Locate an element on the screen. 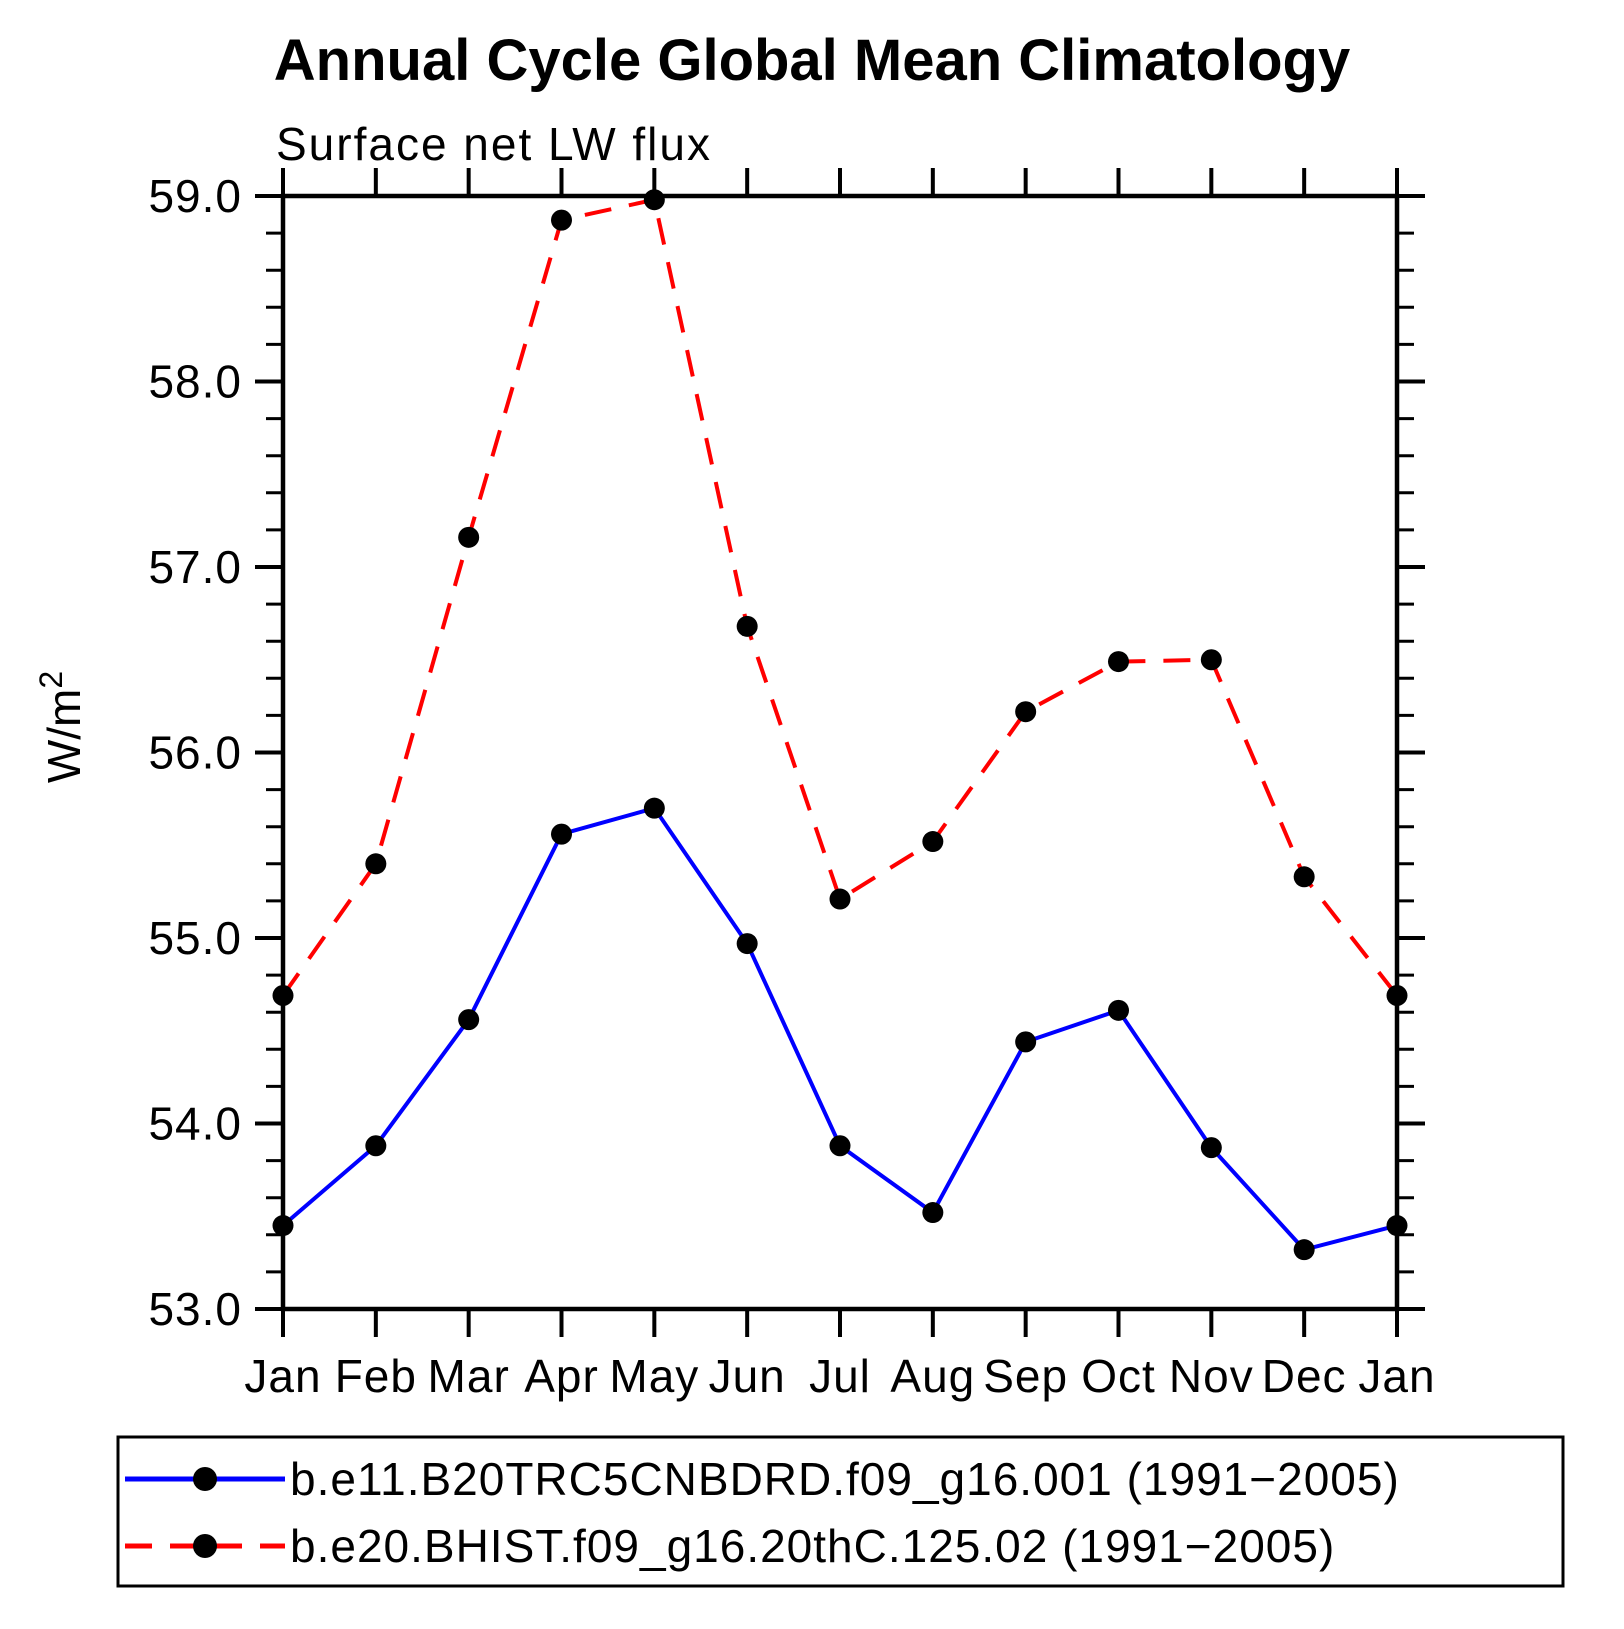 This screenshot has width=1624, height=1629. x-tick-label: Dec is located at coordinates (1304, 1376).